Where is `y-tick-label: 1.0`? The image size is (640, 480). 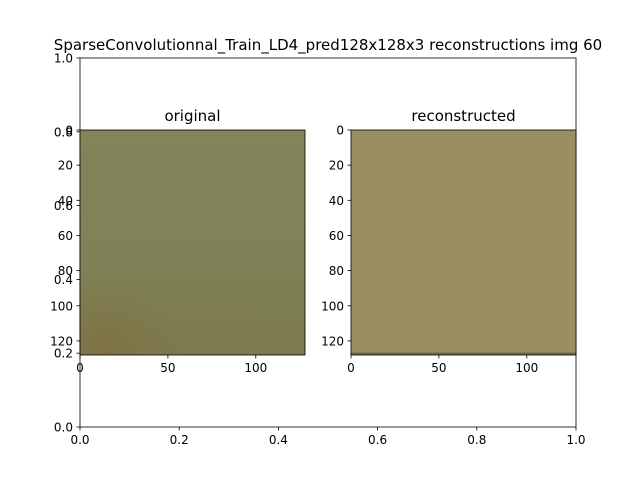 y-tick-label: 1.0 is located at coordinates (63, 59).